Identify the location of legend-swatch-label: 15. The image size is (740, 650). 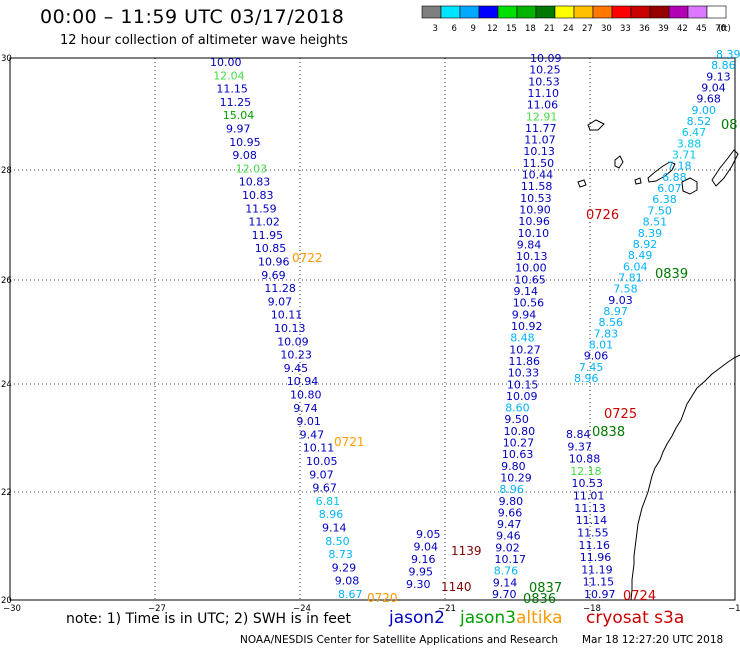
(511, 29).